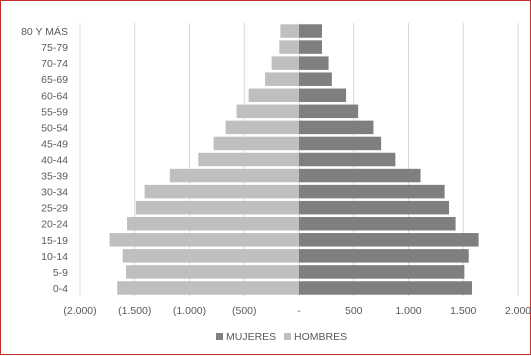 The width and height of the screenshot is (531, 356). I want to click on legend-label-hombres: HOMBRES, so click(320, 337).